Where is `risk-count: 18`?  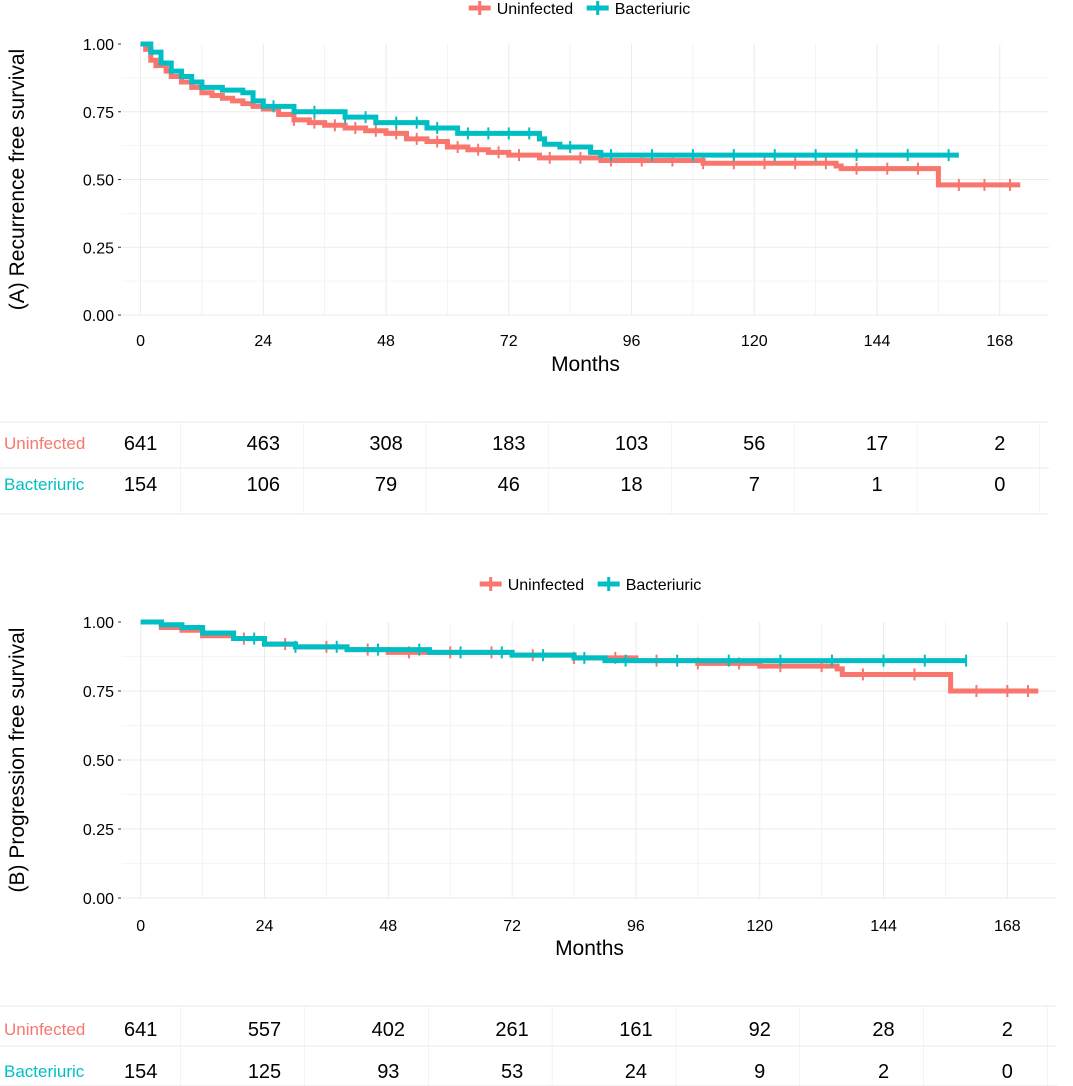
risk-count: 18 is located at coordinates (631, 485).